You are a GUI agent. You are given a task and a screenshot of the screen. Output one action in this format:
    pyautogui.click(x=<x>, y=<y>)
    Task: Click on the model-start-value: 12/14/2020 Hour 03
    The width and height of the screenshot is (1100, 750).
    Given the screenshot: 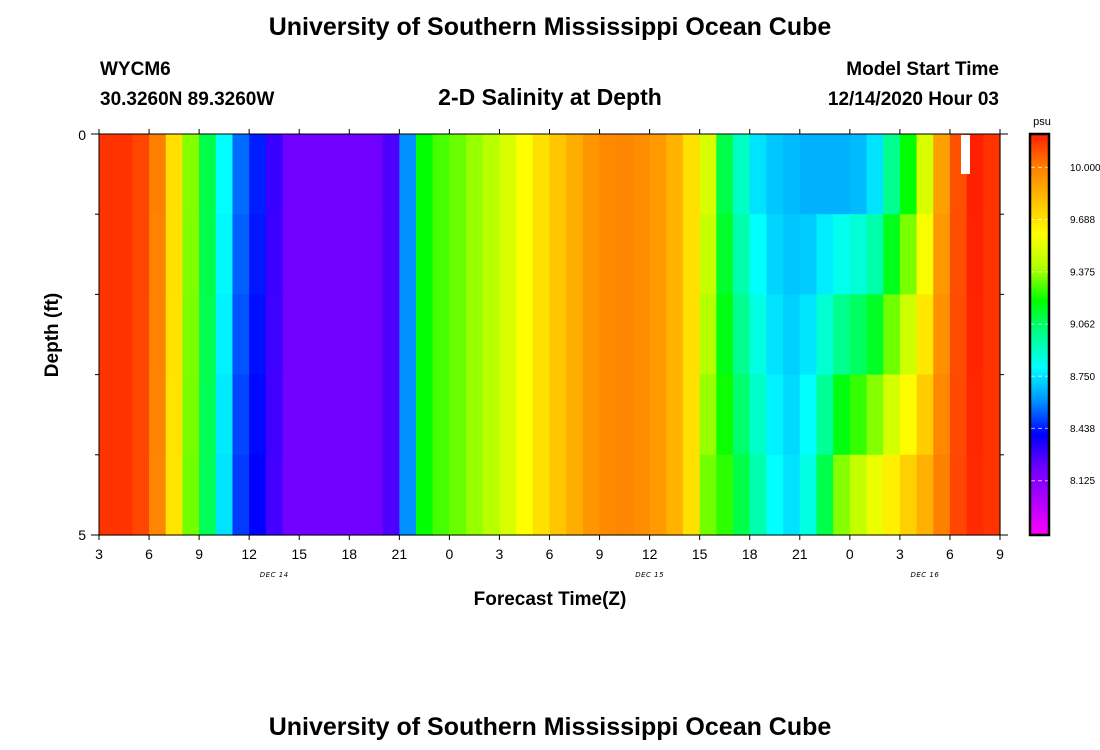 What is the action you would take?
    pyautogui.click(x=913, y=99)
    